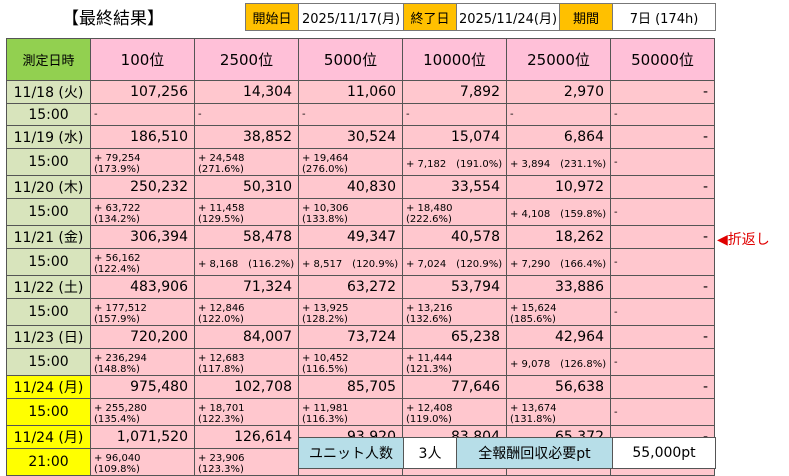  I want to click on header-cell-rank-100: 100位, so click(142, 59).